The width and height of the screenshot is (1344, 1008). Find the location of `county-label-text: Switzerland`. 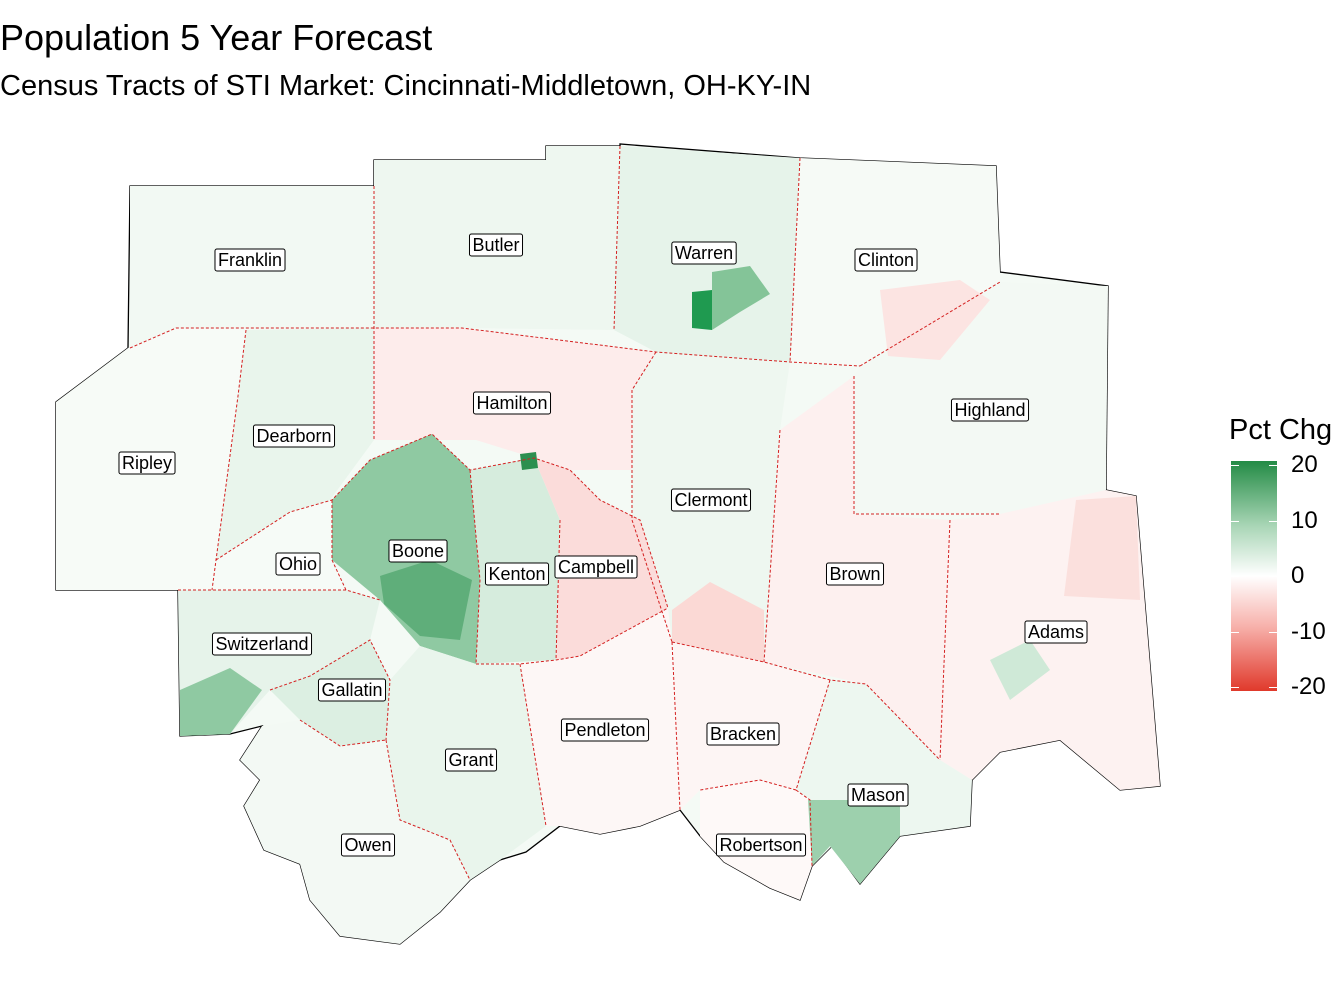

county-label-text: Switzerland is located at coordinates (261, 644).